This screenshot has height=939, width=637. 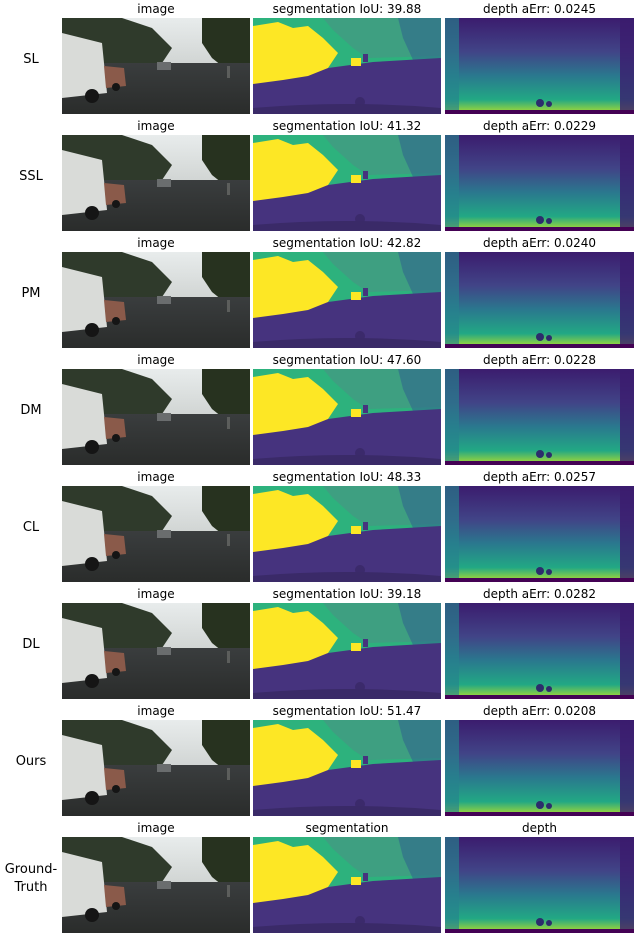 What do you see at coordinates (539, 9) in the screenshot?
I see `depth-title: depth aErr: 0.0245` at bounding box center [539, 9].